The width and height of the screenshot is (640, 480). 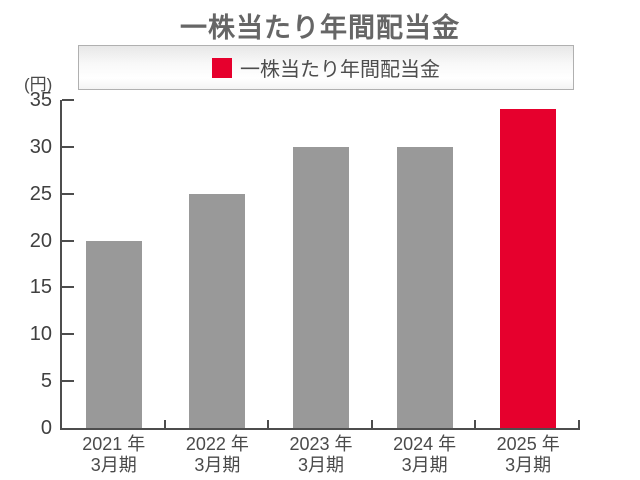 What do you see at coordinates (321, 454) in the screenshot?
I see `x-category-label: 2023 年 3月期` at bounding box center [321, 454].